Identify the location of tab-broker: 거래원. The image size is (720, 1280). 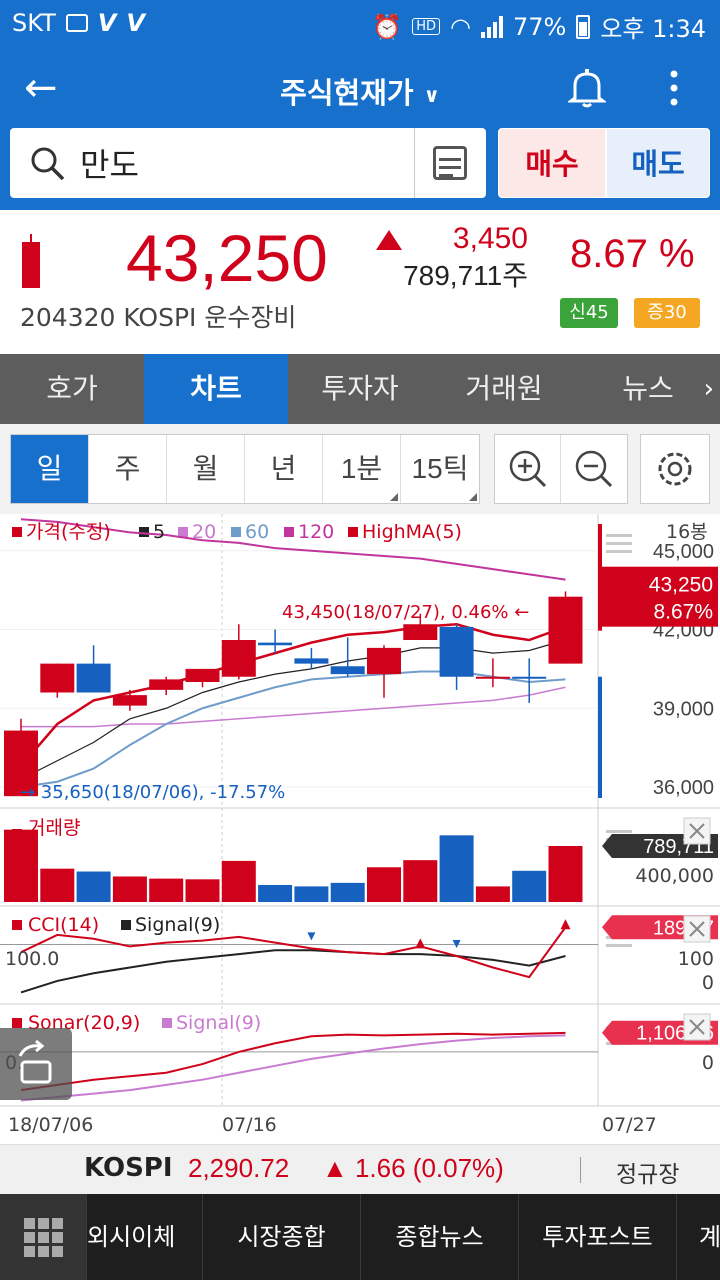
(504, 388).